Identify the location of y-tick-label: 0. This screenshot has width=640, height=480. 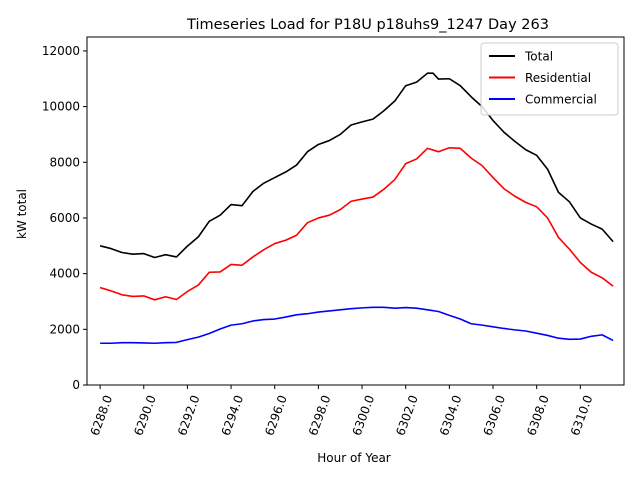
(76, 385).